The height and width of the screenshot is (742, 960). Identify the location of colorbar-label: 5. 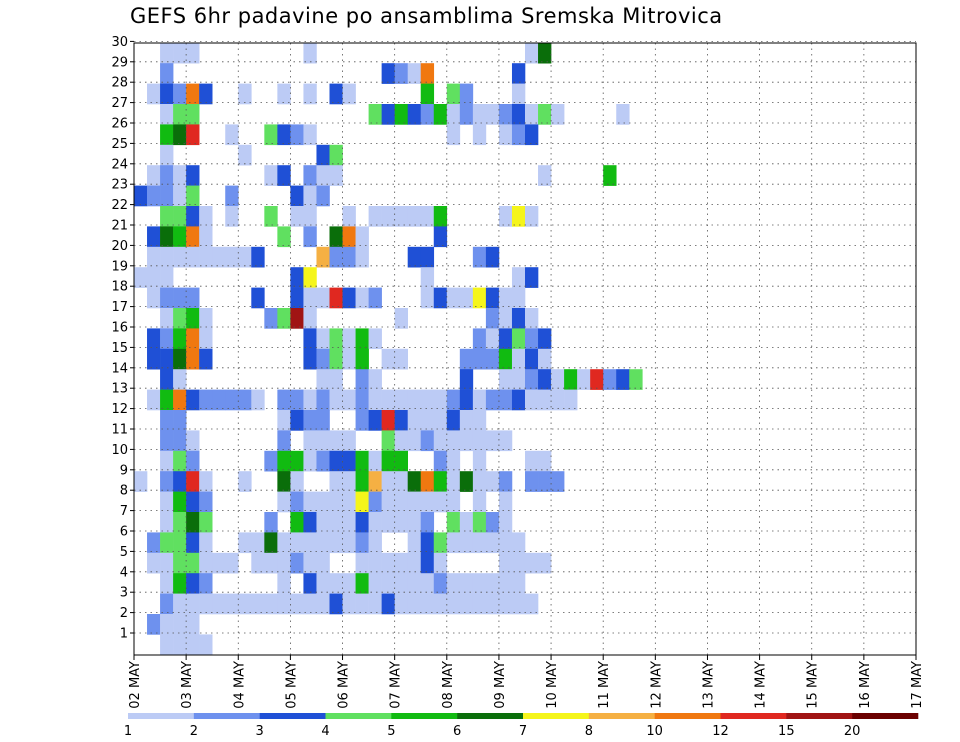
(391, 731).